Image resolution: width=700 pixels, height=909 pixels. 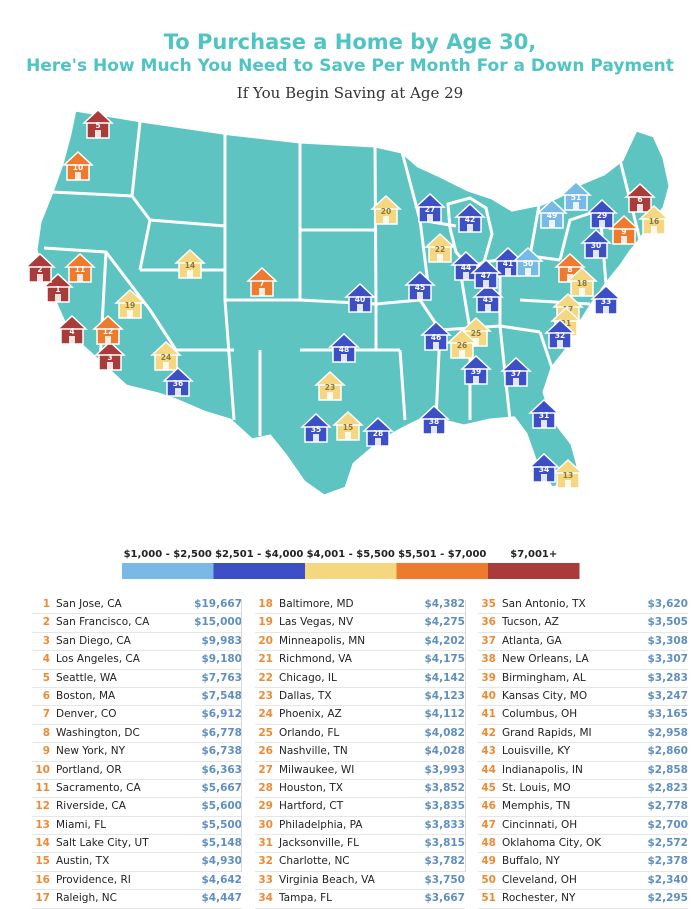 I want to click on table-row: 5 Seattle, WA $7,763, so click(x=137, y=679).